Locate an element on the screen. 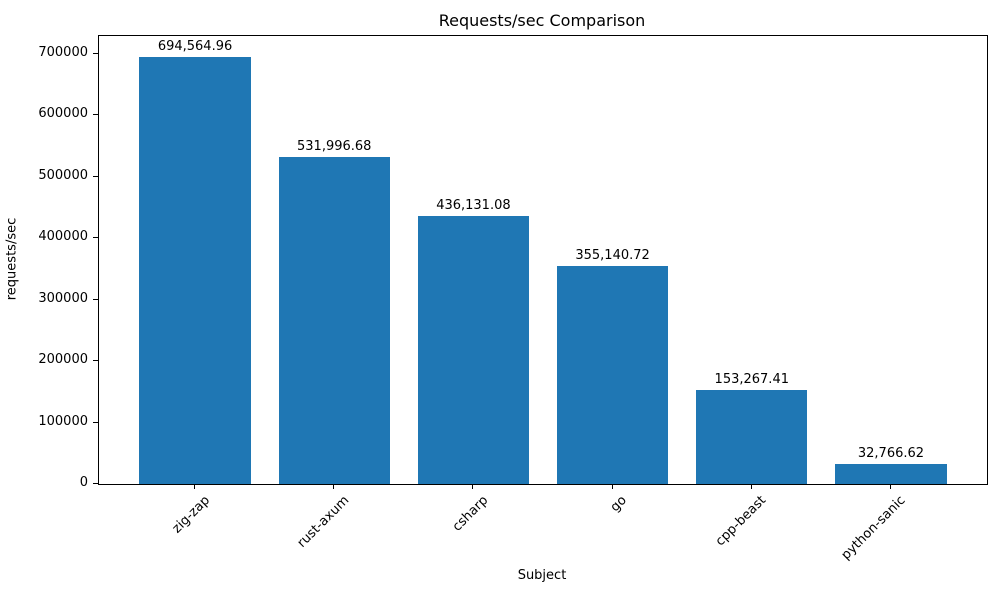 This screenshot has height=600, width=1000. bar-value-label: 32,766.62 is located at coordinates (891, 453).